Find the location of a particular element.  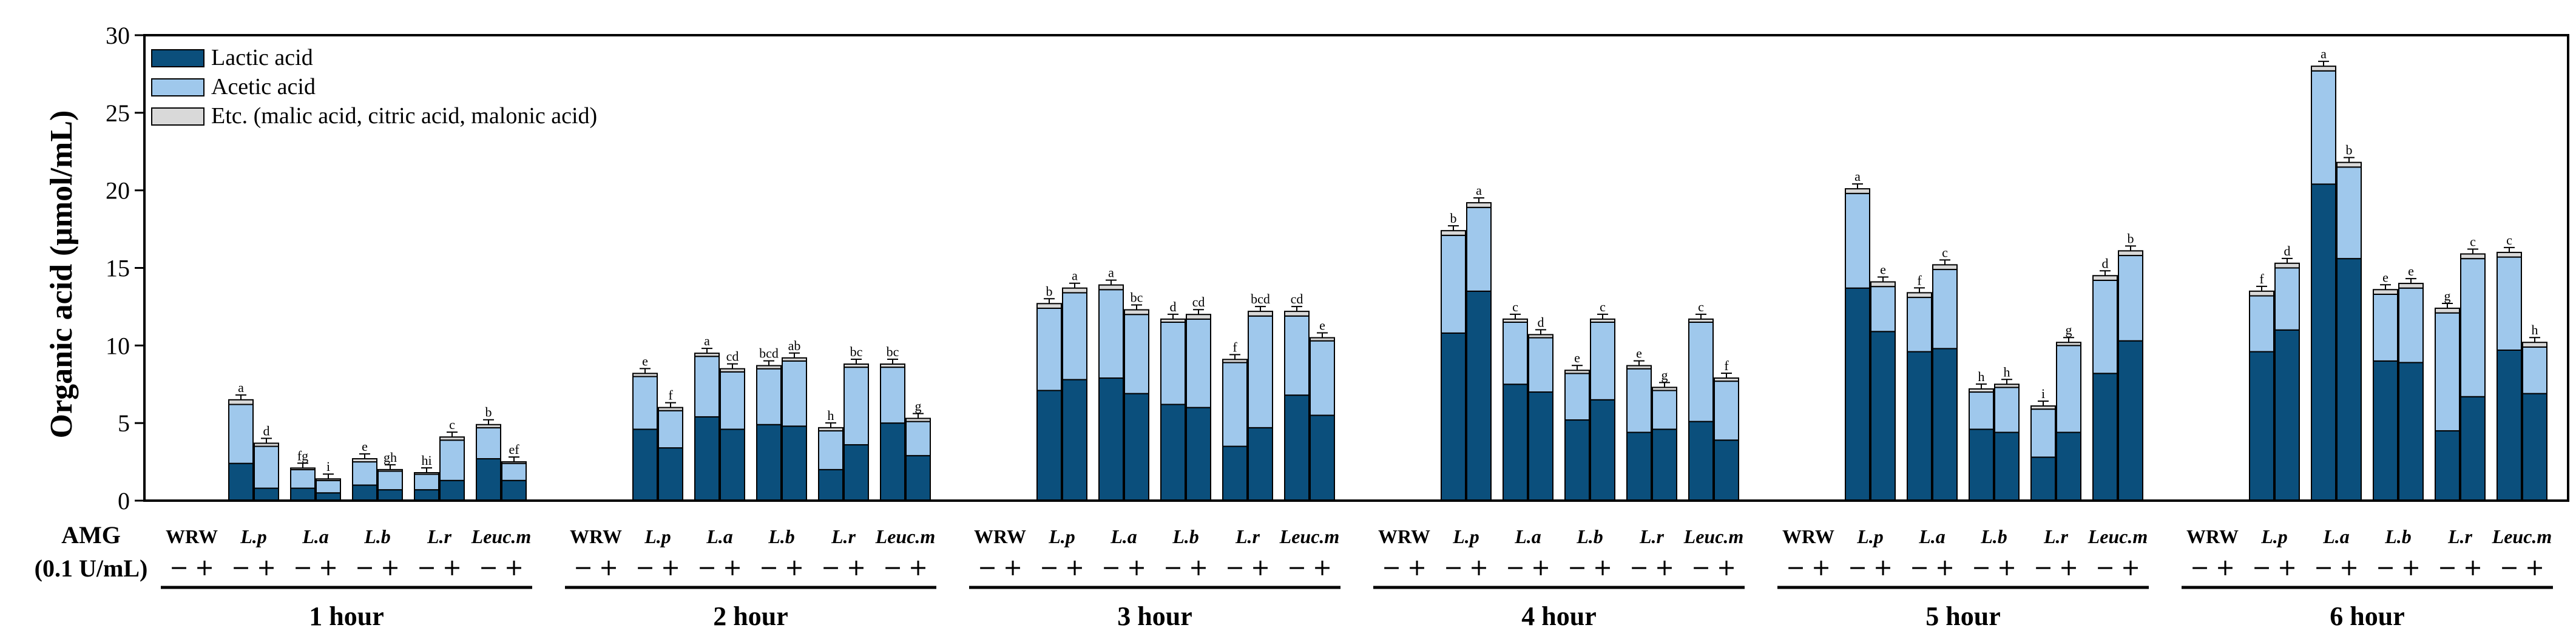

legend-label-lactic: Lactic acid is located at coordinates (262, 57).